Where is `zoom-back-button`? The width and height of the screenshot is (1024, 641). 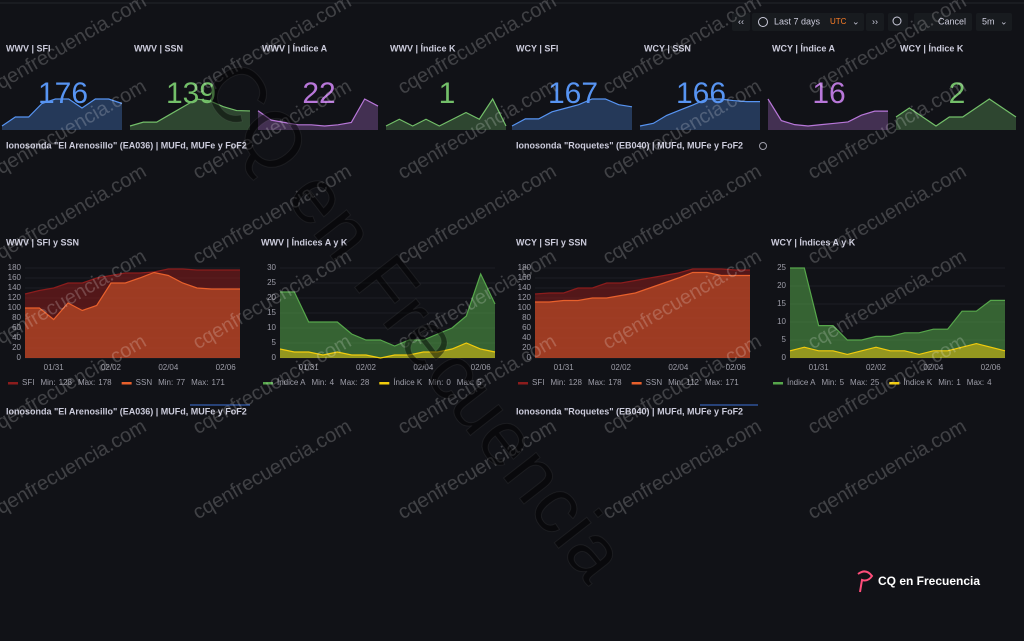 zoom-back-button is located at coordinates (741, 22).